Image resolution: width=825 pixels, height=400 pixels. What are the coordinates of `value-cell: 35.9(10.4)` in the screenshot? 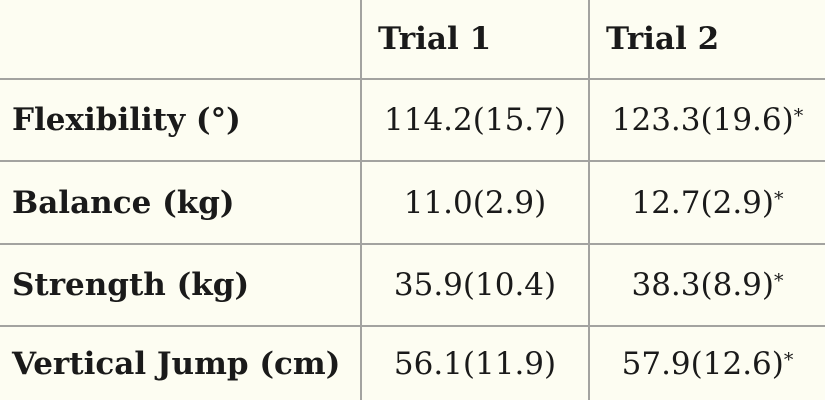 It's located at (474, 284).